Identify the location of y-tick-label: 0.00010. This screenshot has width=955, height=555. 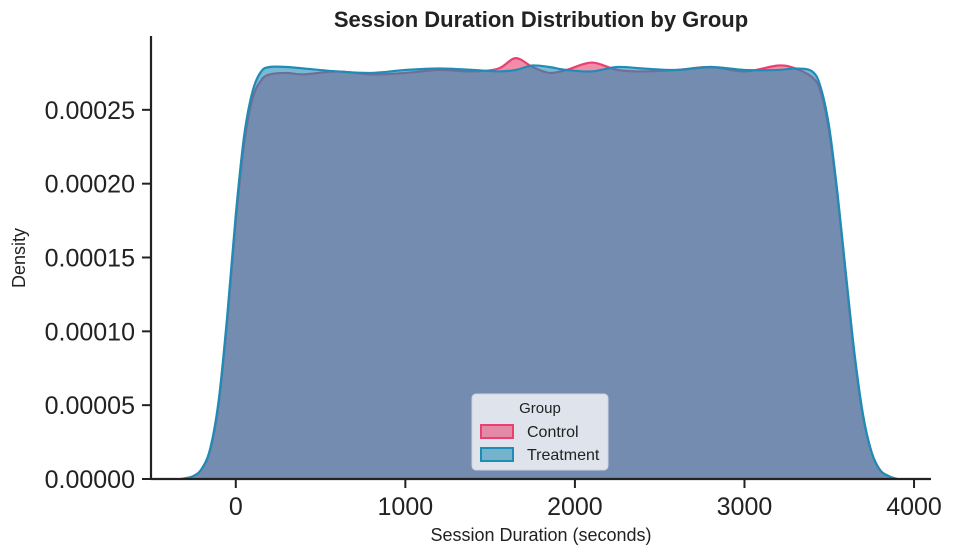
(90, 332).